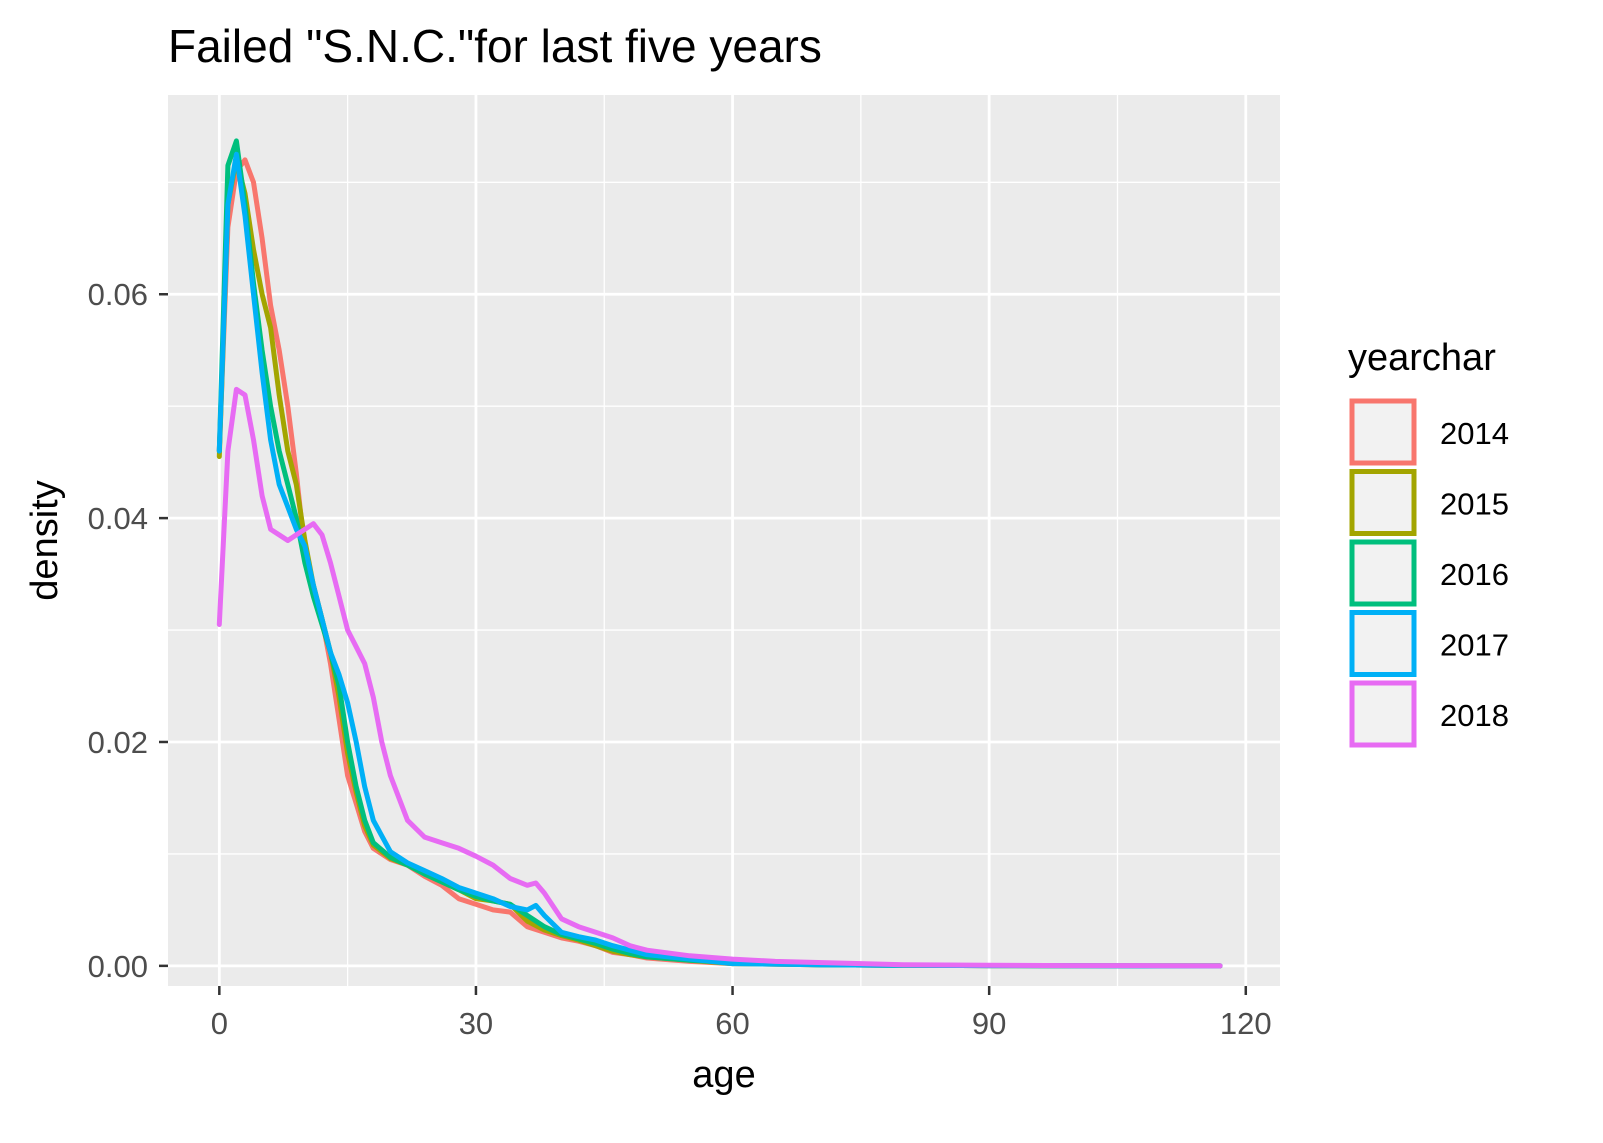 The height and width of the screenshot is (1143, 1603). What do you see at coordinates (118, 742) in the screenshot?
I see `y-tick-label: 0.02` at bounding box center [118, 742].